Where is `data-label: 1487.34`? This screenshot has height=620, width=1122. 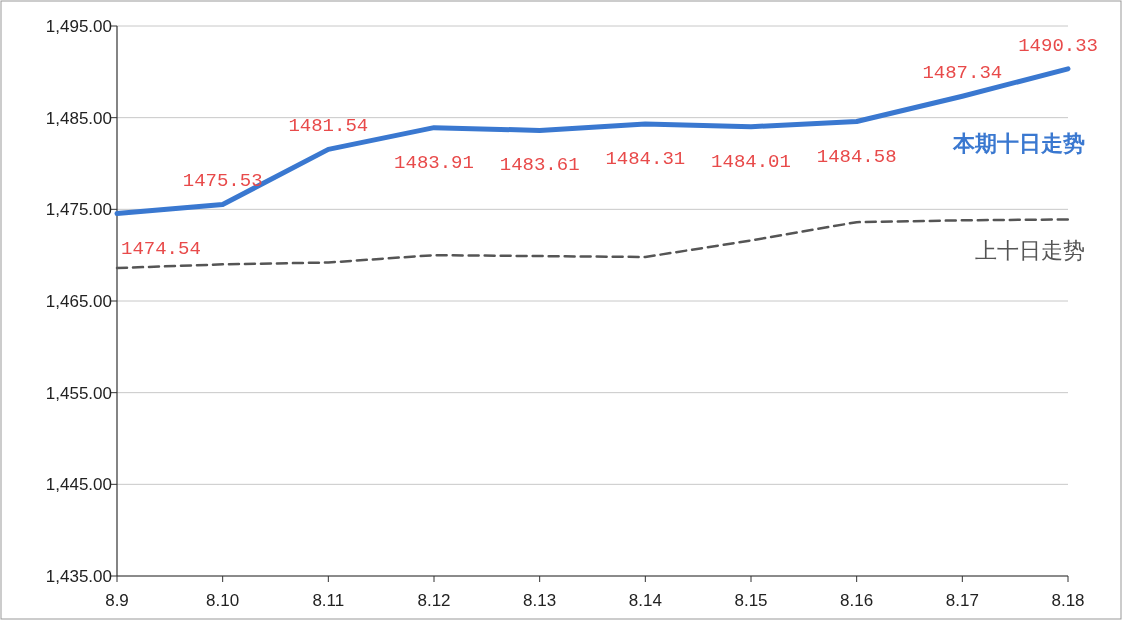
data-label: 1487.34 is located at coordinates (962, 73).